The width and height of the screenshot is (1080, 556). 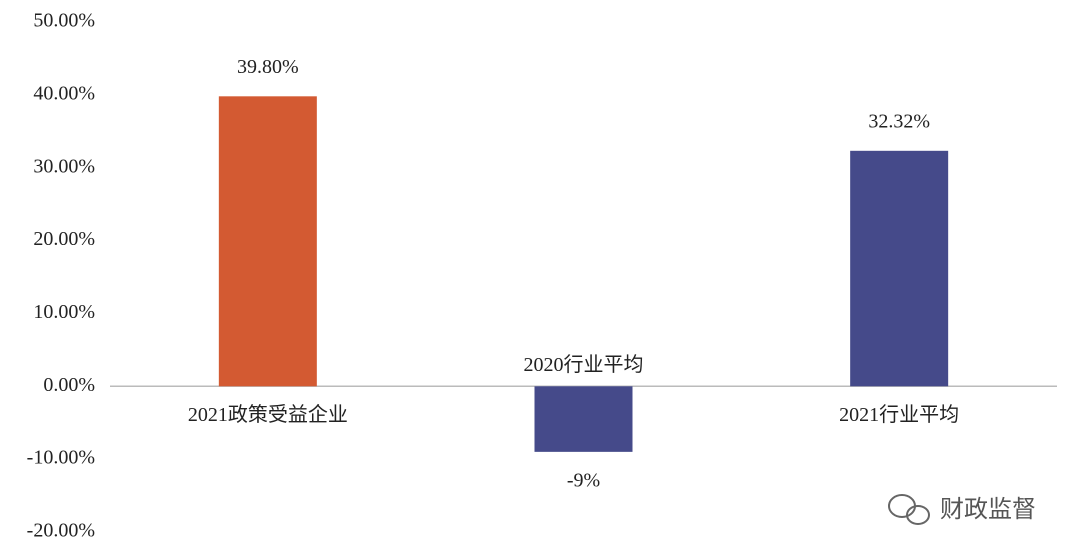 What do you see at coordinates (988, 509) in the screenshot?
I see `watermark: 财政监督` at bounding box center [988, 509].